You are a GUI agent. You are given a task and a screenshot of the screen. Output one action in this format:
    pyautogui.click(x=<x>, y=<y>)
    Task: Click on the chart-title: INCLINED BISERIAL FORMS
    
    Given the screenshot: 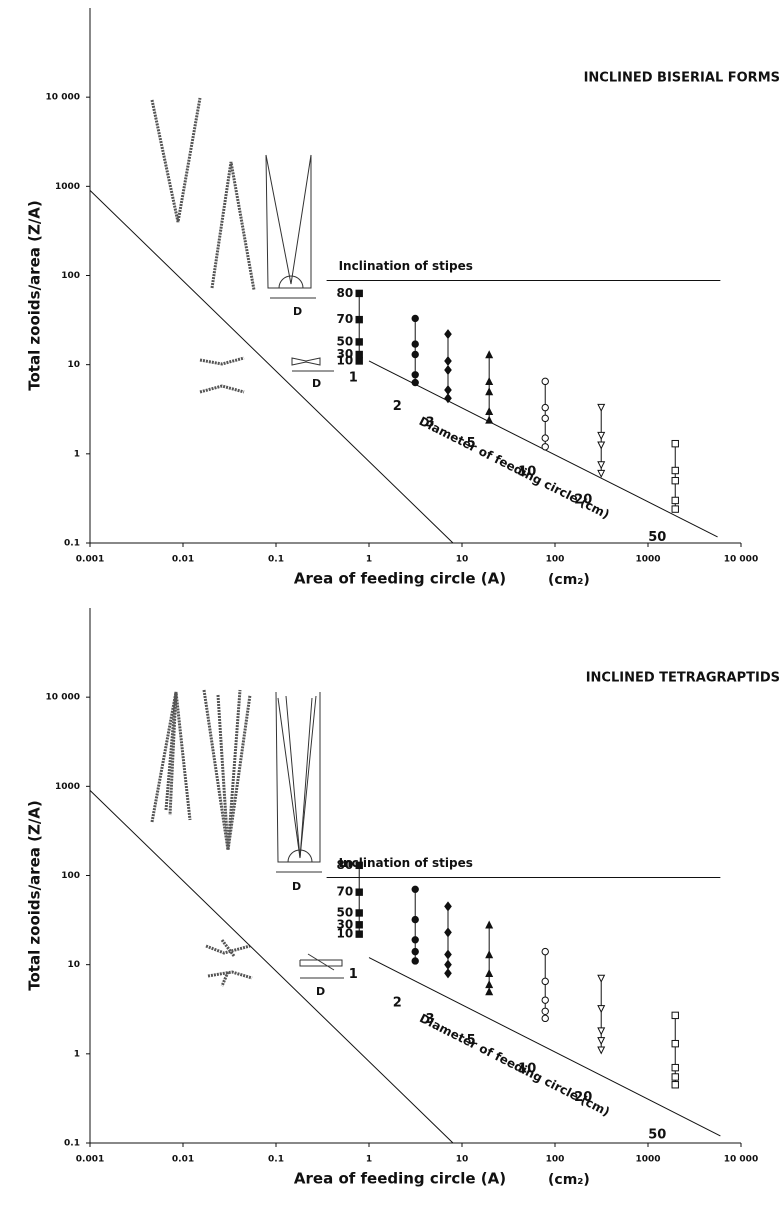 What is the action you would take?
    pyautogui.click(x=682, y=78)
    